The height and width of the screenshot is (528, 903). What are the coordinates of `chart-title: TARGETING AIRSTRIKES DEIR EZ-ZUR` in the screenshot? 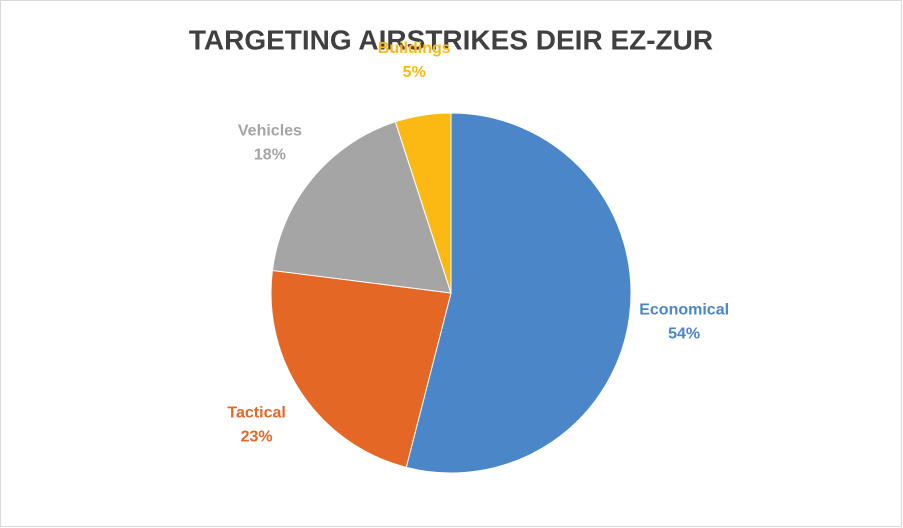 It's located at (451, 39).